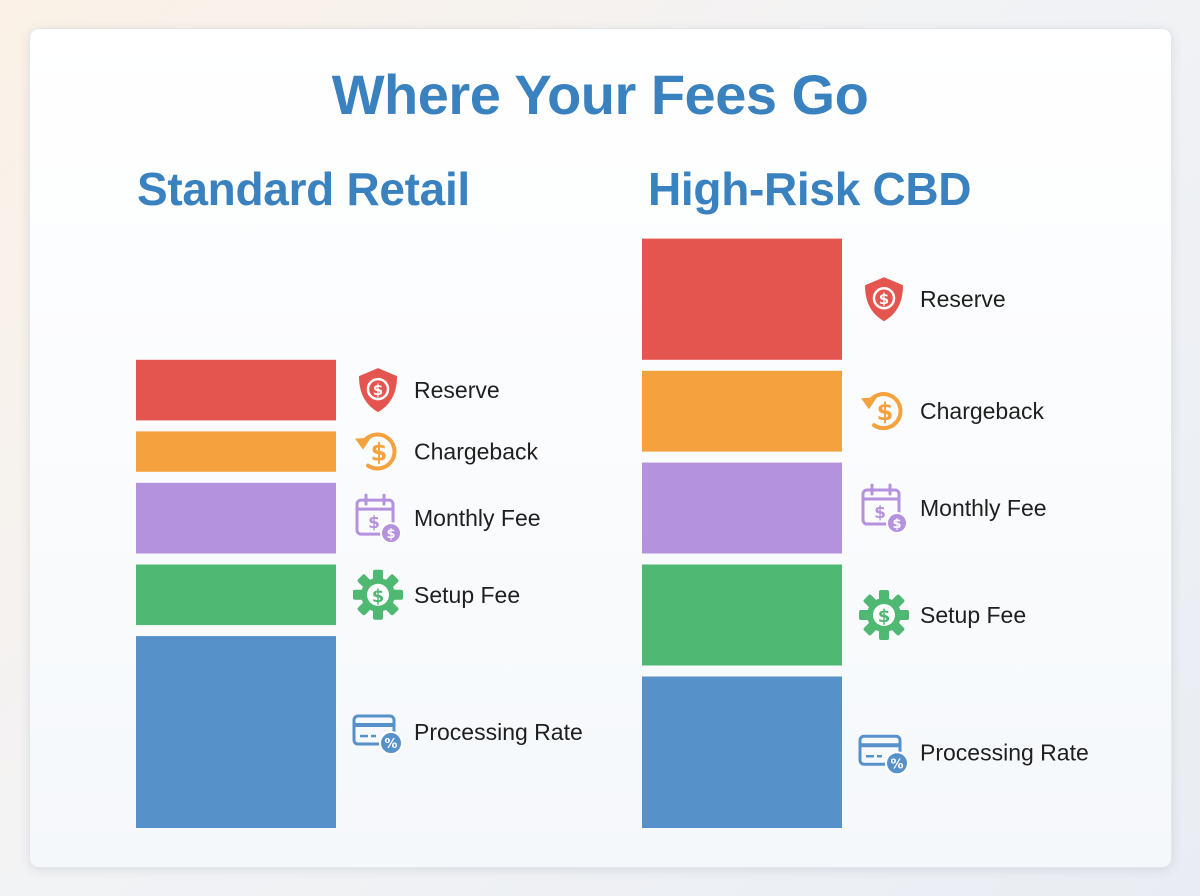  What do you see at coordinates (600, 94) in the screenshot?
I see `chart-title: Where Your Fees Go` at bounding box center [600, 94].